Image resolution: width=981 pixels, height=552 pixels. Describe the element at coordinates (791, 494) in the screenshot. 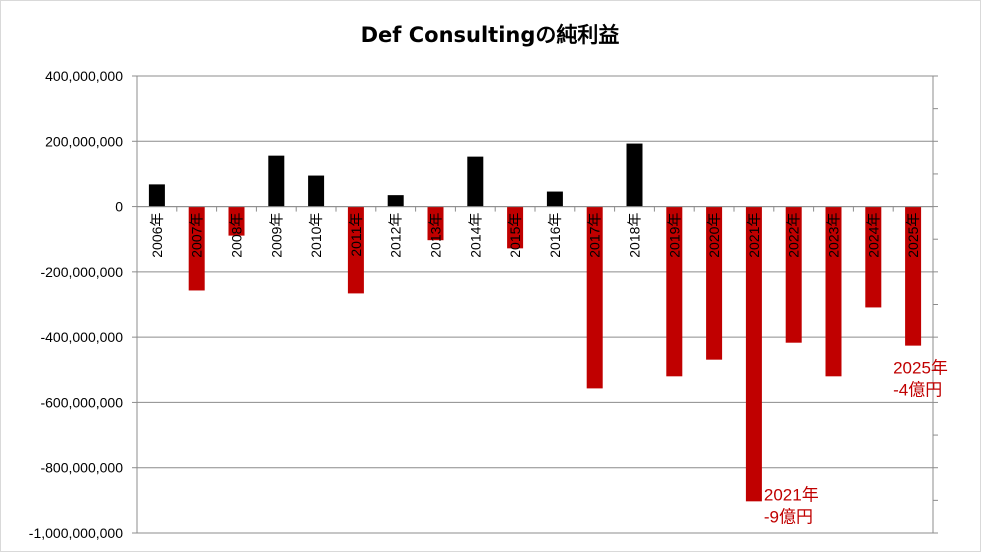

I see `data-annotation: 2021年` at that location.